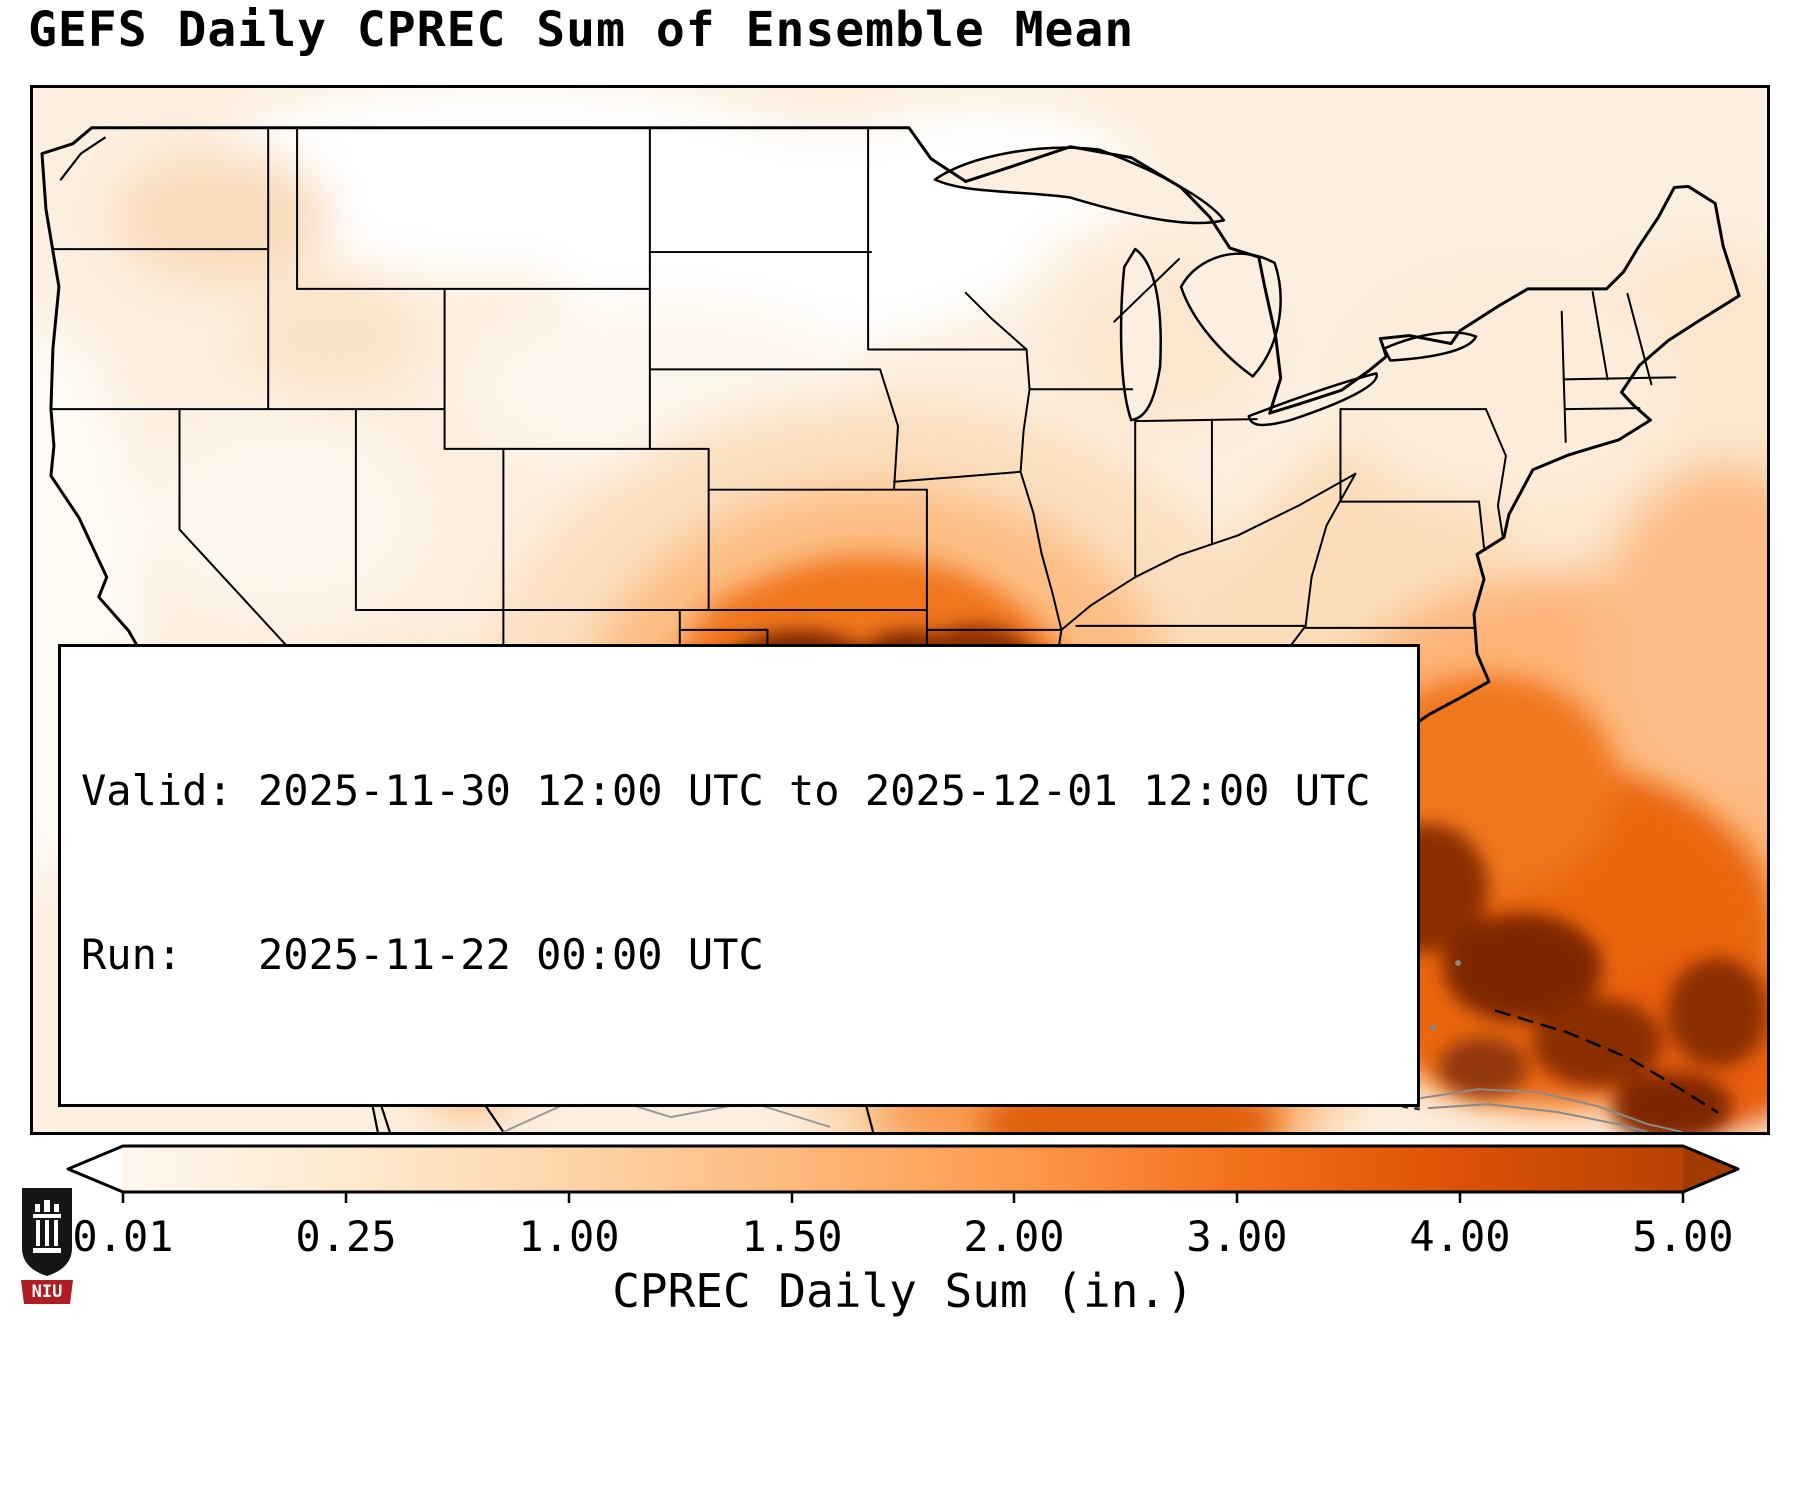 This screenshot has height=1500, width=1803. Describe the element at coordinates (1551, 1110) in the screenshot. I see `cuba-coastline` at that location.